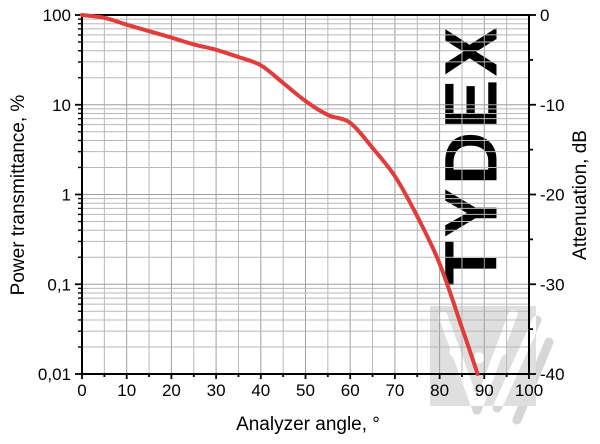  What do you see at coordinates (471, 155) in the screenshot?
I see `watermark-text: TYDEX` at bounding box center [471, 155].